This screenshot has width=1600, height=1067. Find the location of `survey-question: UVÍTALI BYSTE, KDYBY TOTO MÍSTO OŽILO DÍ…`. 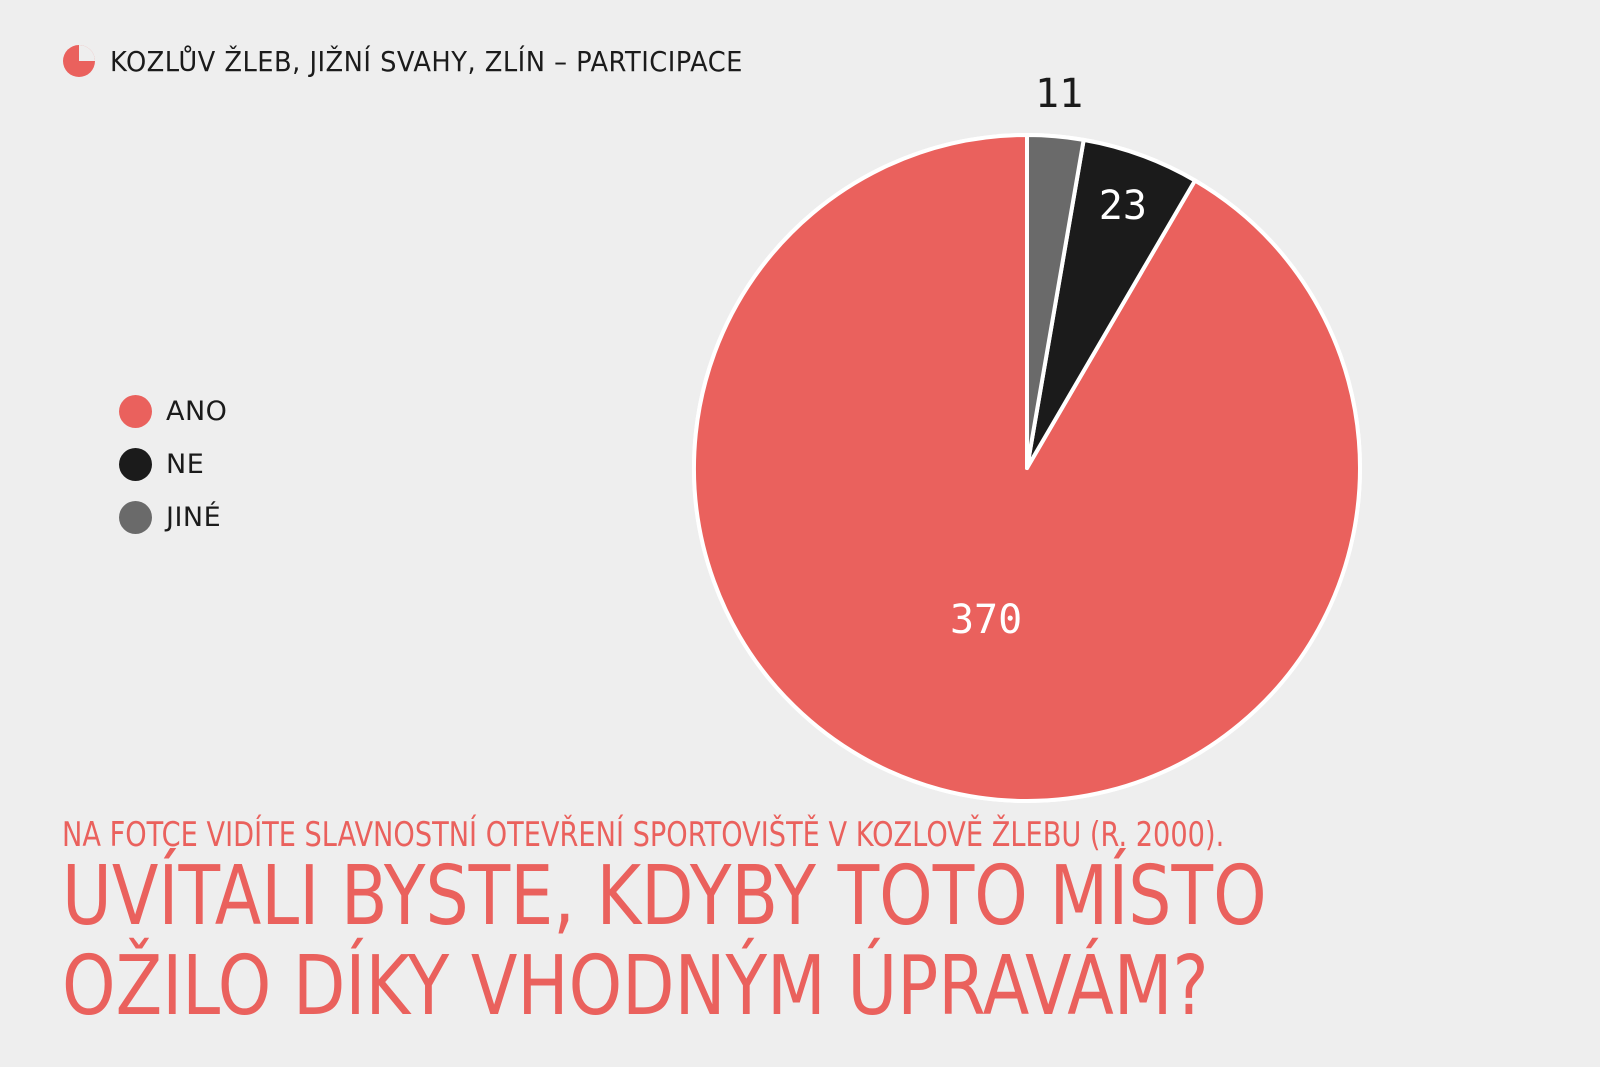

survey-question: UVÍTALI BYSTE, KDYBY TOTO MÍSTO OŽILO DÍ… is located at coordinates (664, 942).